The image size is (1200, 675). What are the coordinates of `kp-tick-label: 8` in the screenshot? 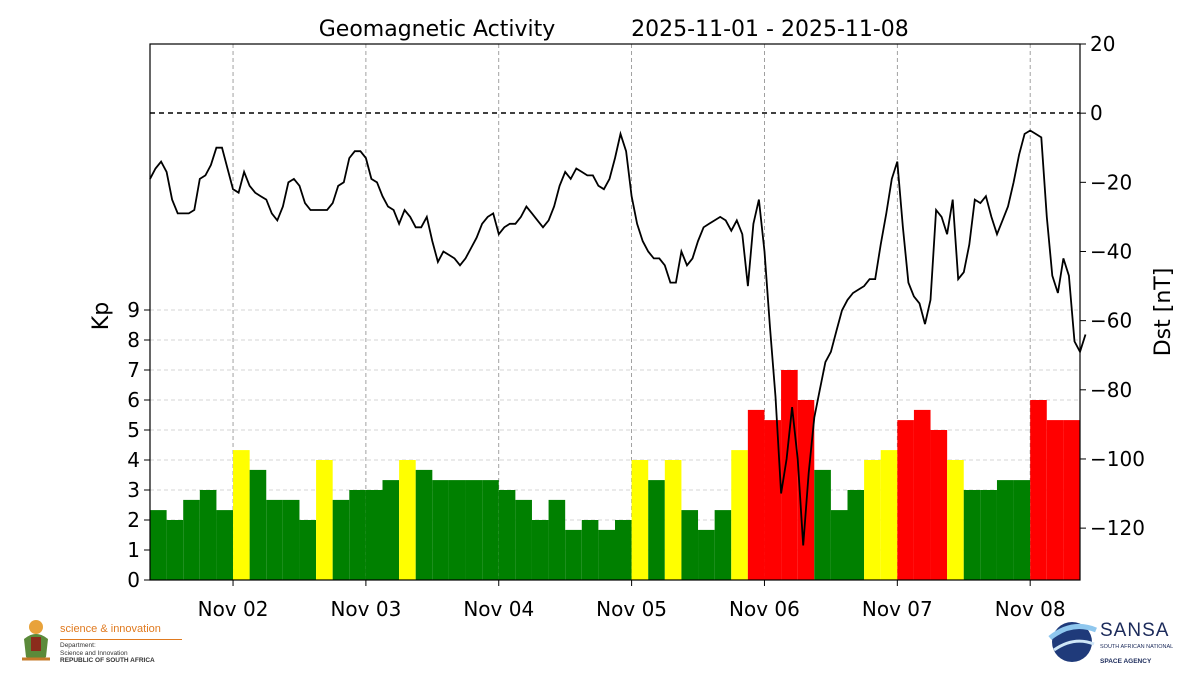 It's located at (133, 340).